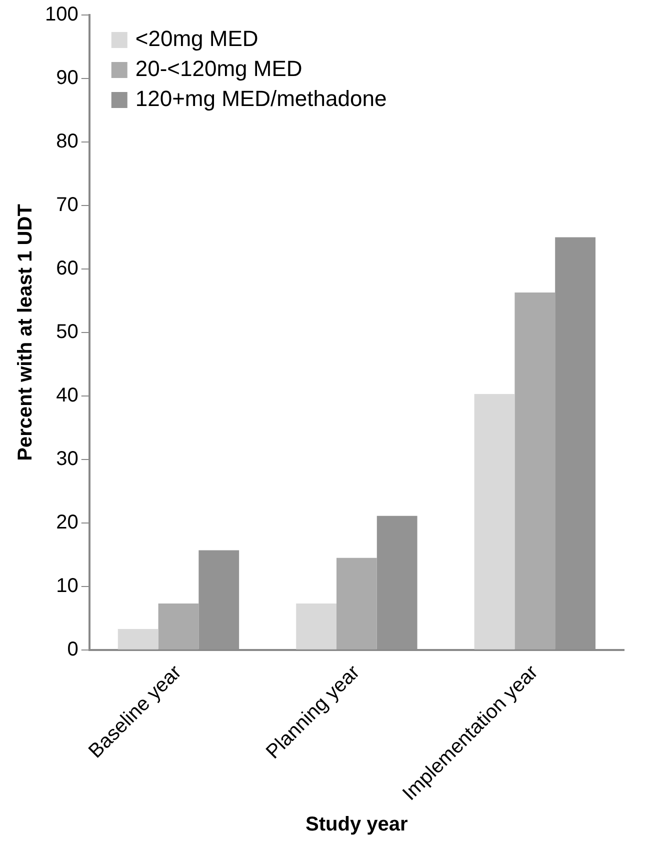  What do you see at coordinates (261, 99) in the screenshot?
I see `legend-label: 120+mg MED/methadone` at bounding box center [261, 99].